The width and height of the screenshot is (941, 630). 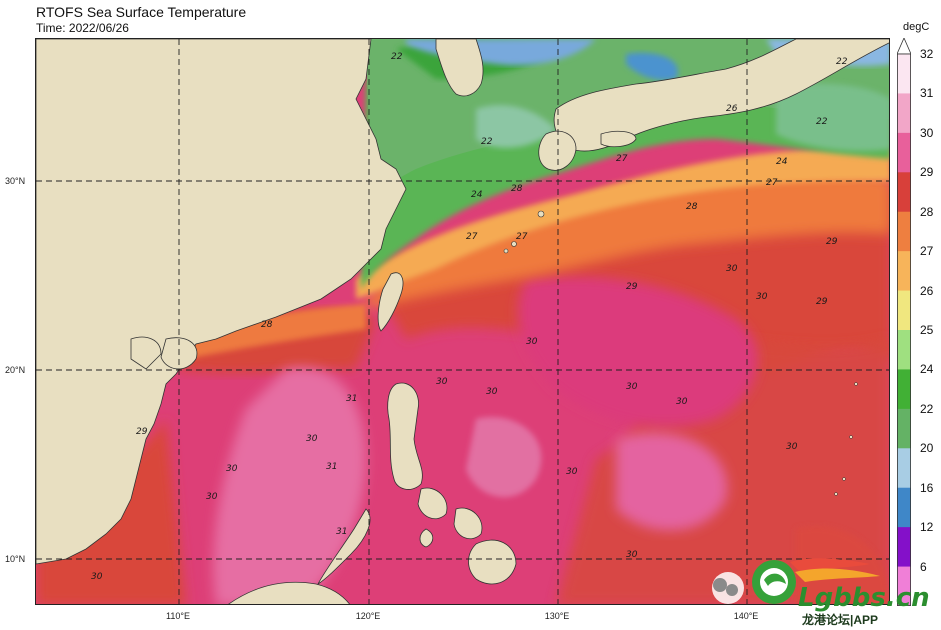 What do you see at coordinates (927, 251) in the screenshot?
I see `colorbar-tick-label: 27` at bounding box center [927, 251].